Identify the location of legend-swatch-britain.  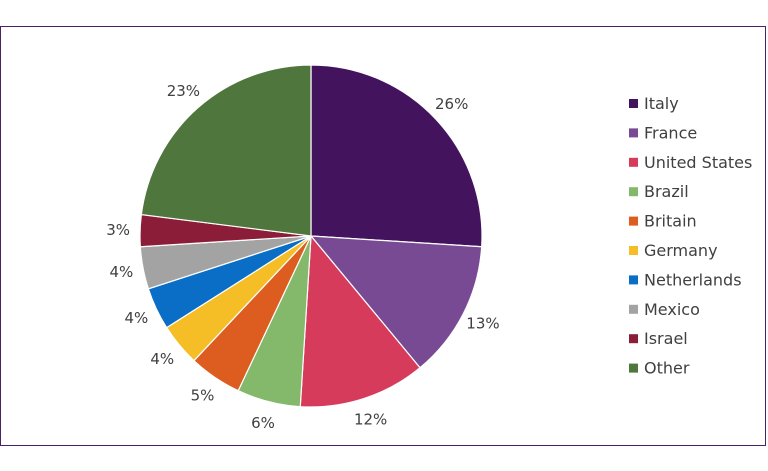
(633, 221).